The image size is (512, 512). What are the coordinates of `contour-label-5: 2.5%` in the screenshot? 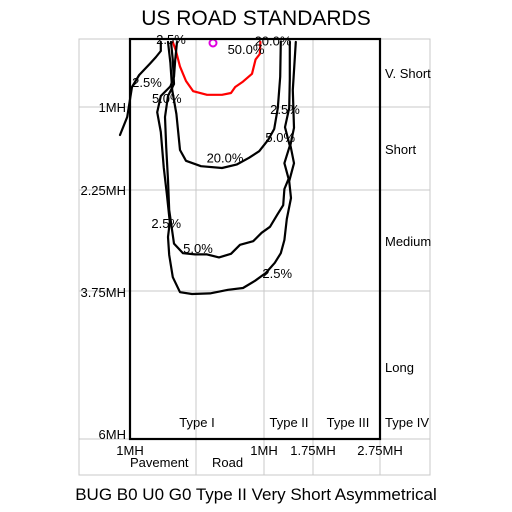 It's located at (147, 82).